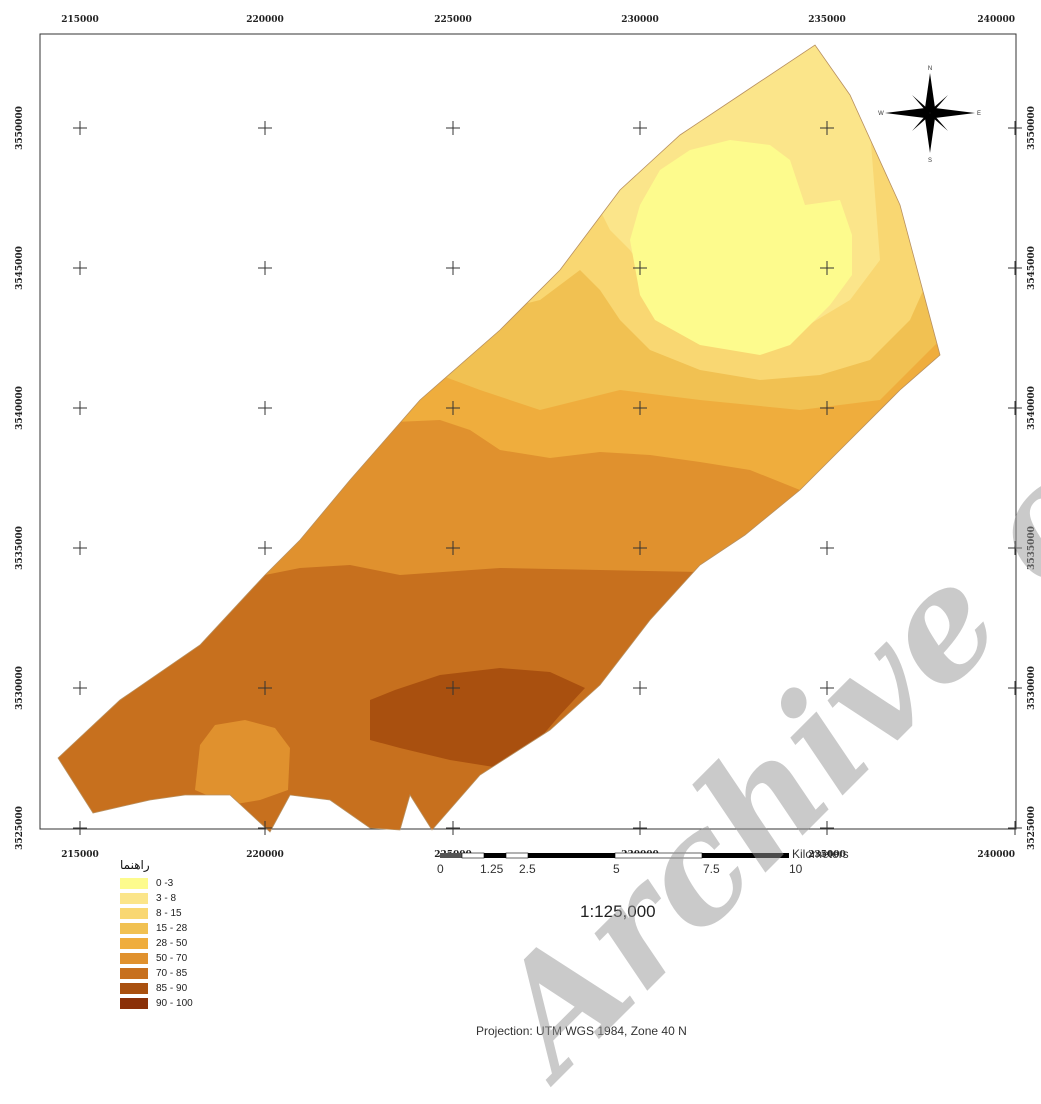 This screenshot has width=1041, height=1104. Describe the element at coordinates (172, 943) in the screenshot. I see `legend-label: 28 - 50` at that location.